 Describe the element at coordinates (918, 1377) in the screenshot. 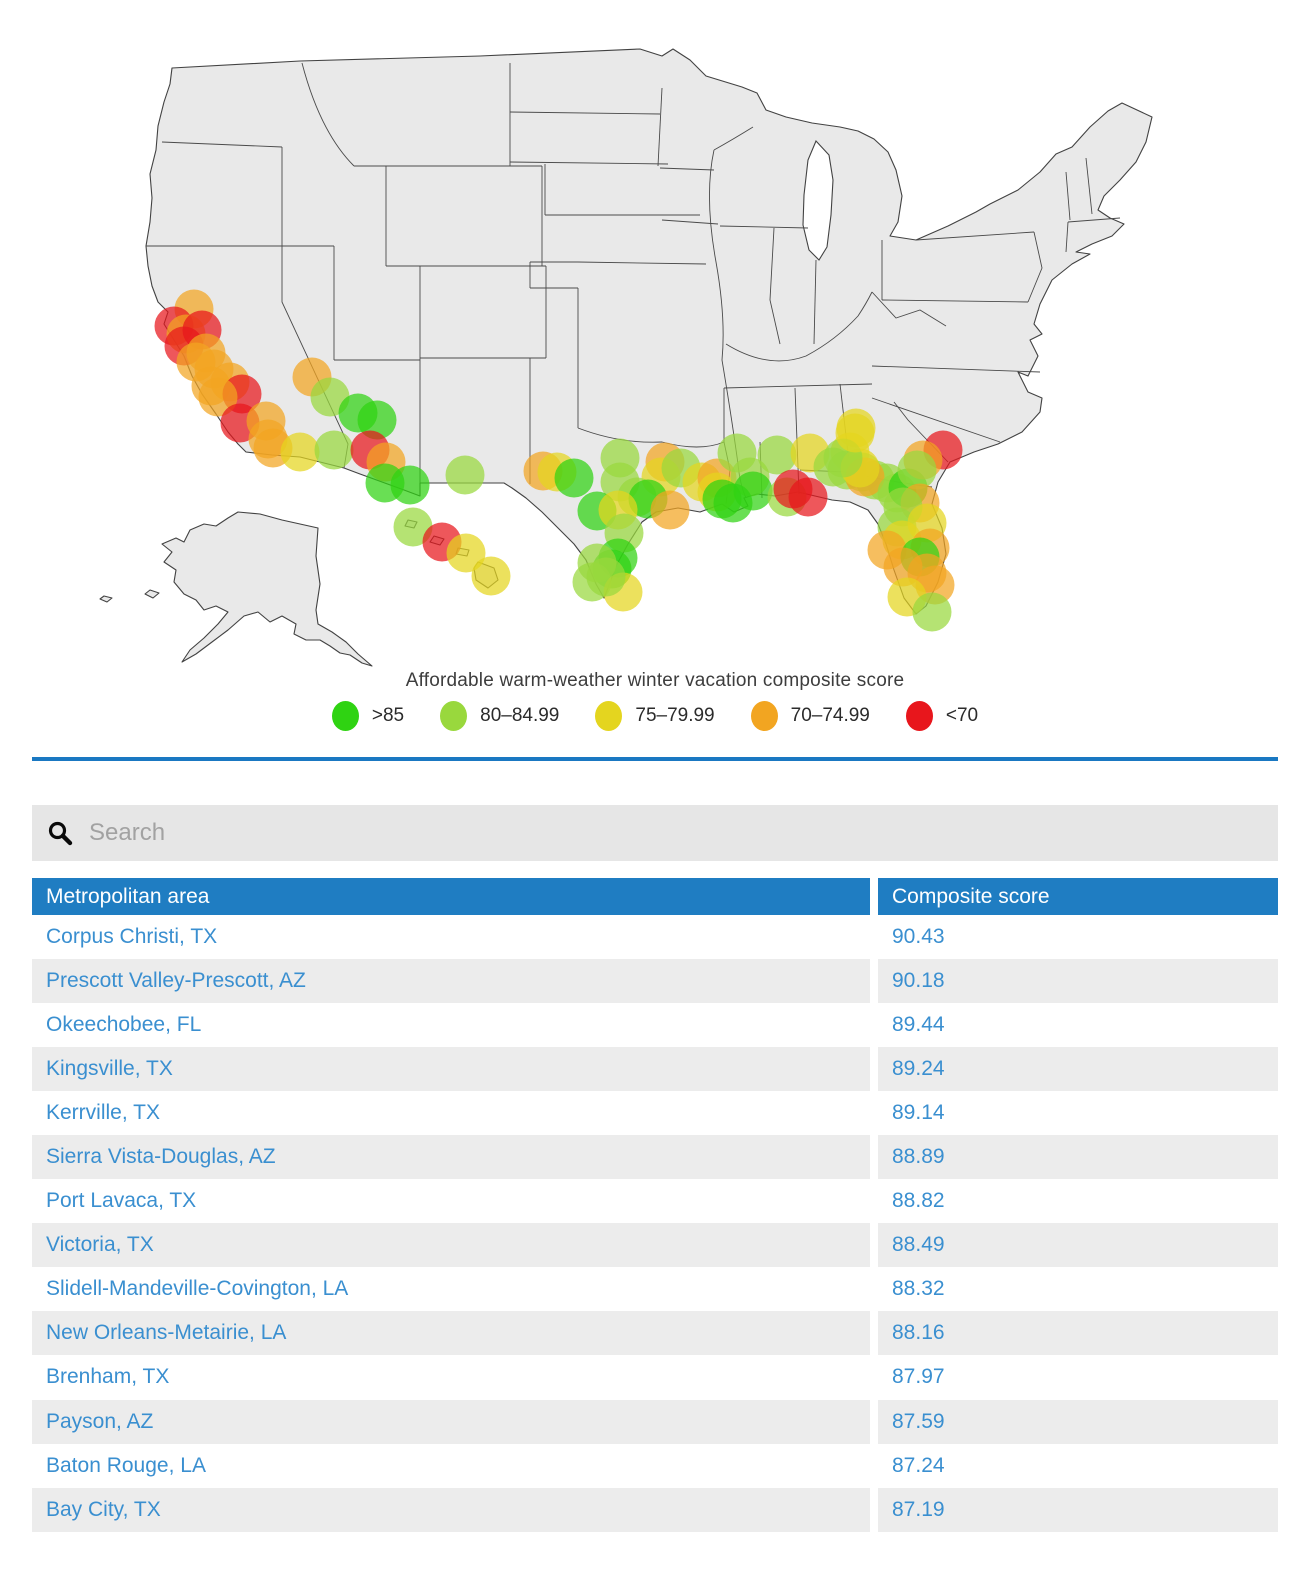

I see `composite-score-cell: 87.97` at that location.